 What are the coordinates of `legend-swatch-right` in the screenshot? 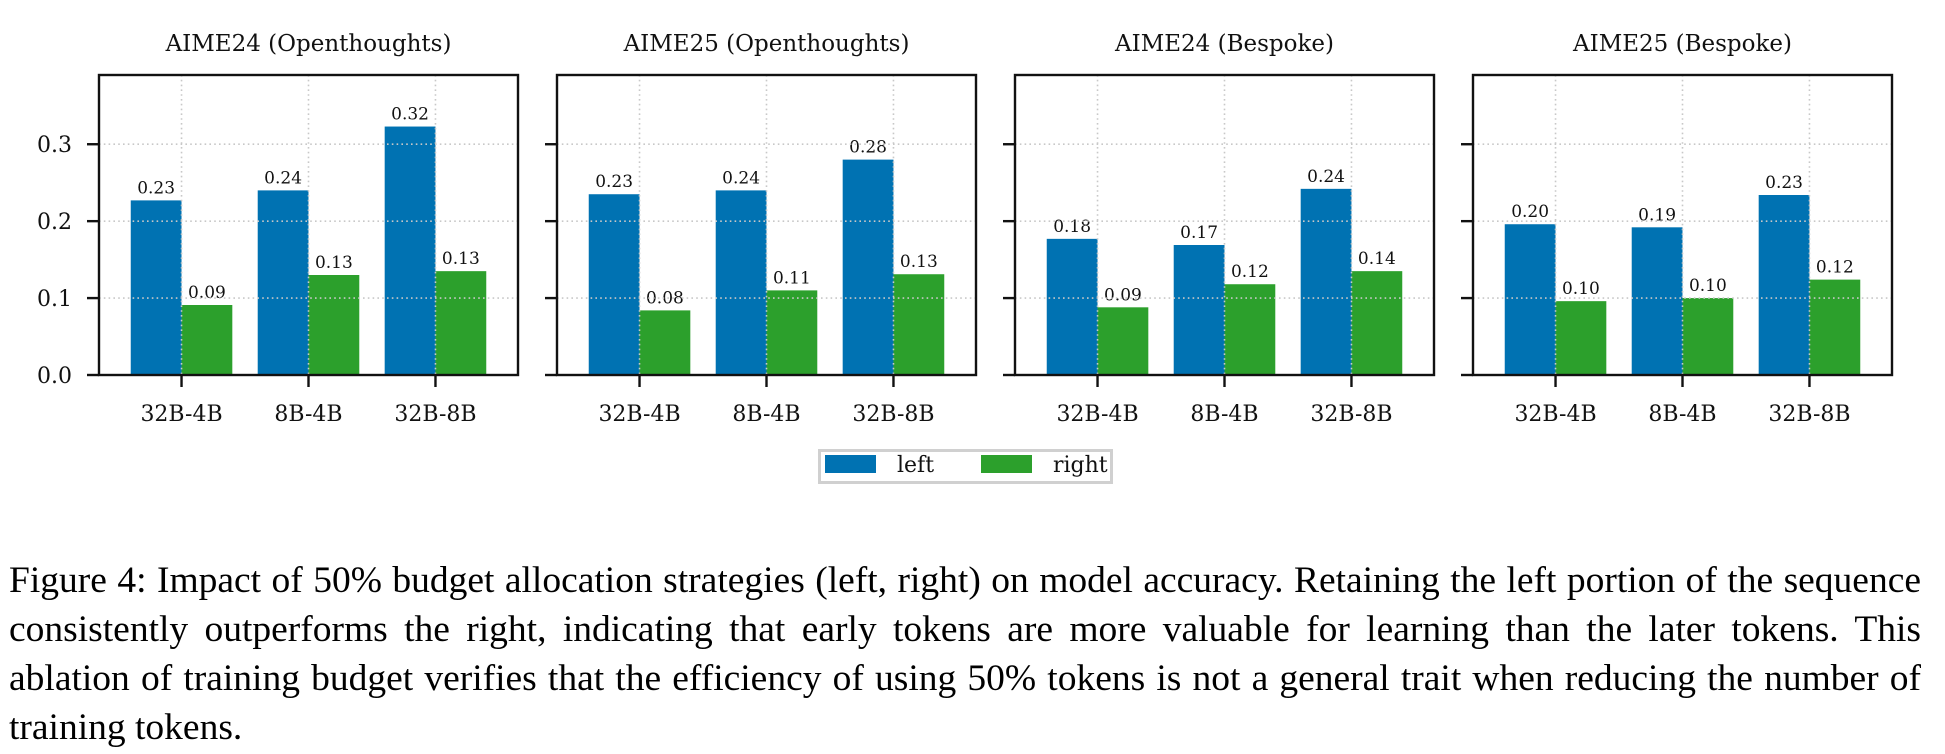 It's located at (1006, 464).